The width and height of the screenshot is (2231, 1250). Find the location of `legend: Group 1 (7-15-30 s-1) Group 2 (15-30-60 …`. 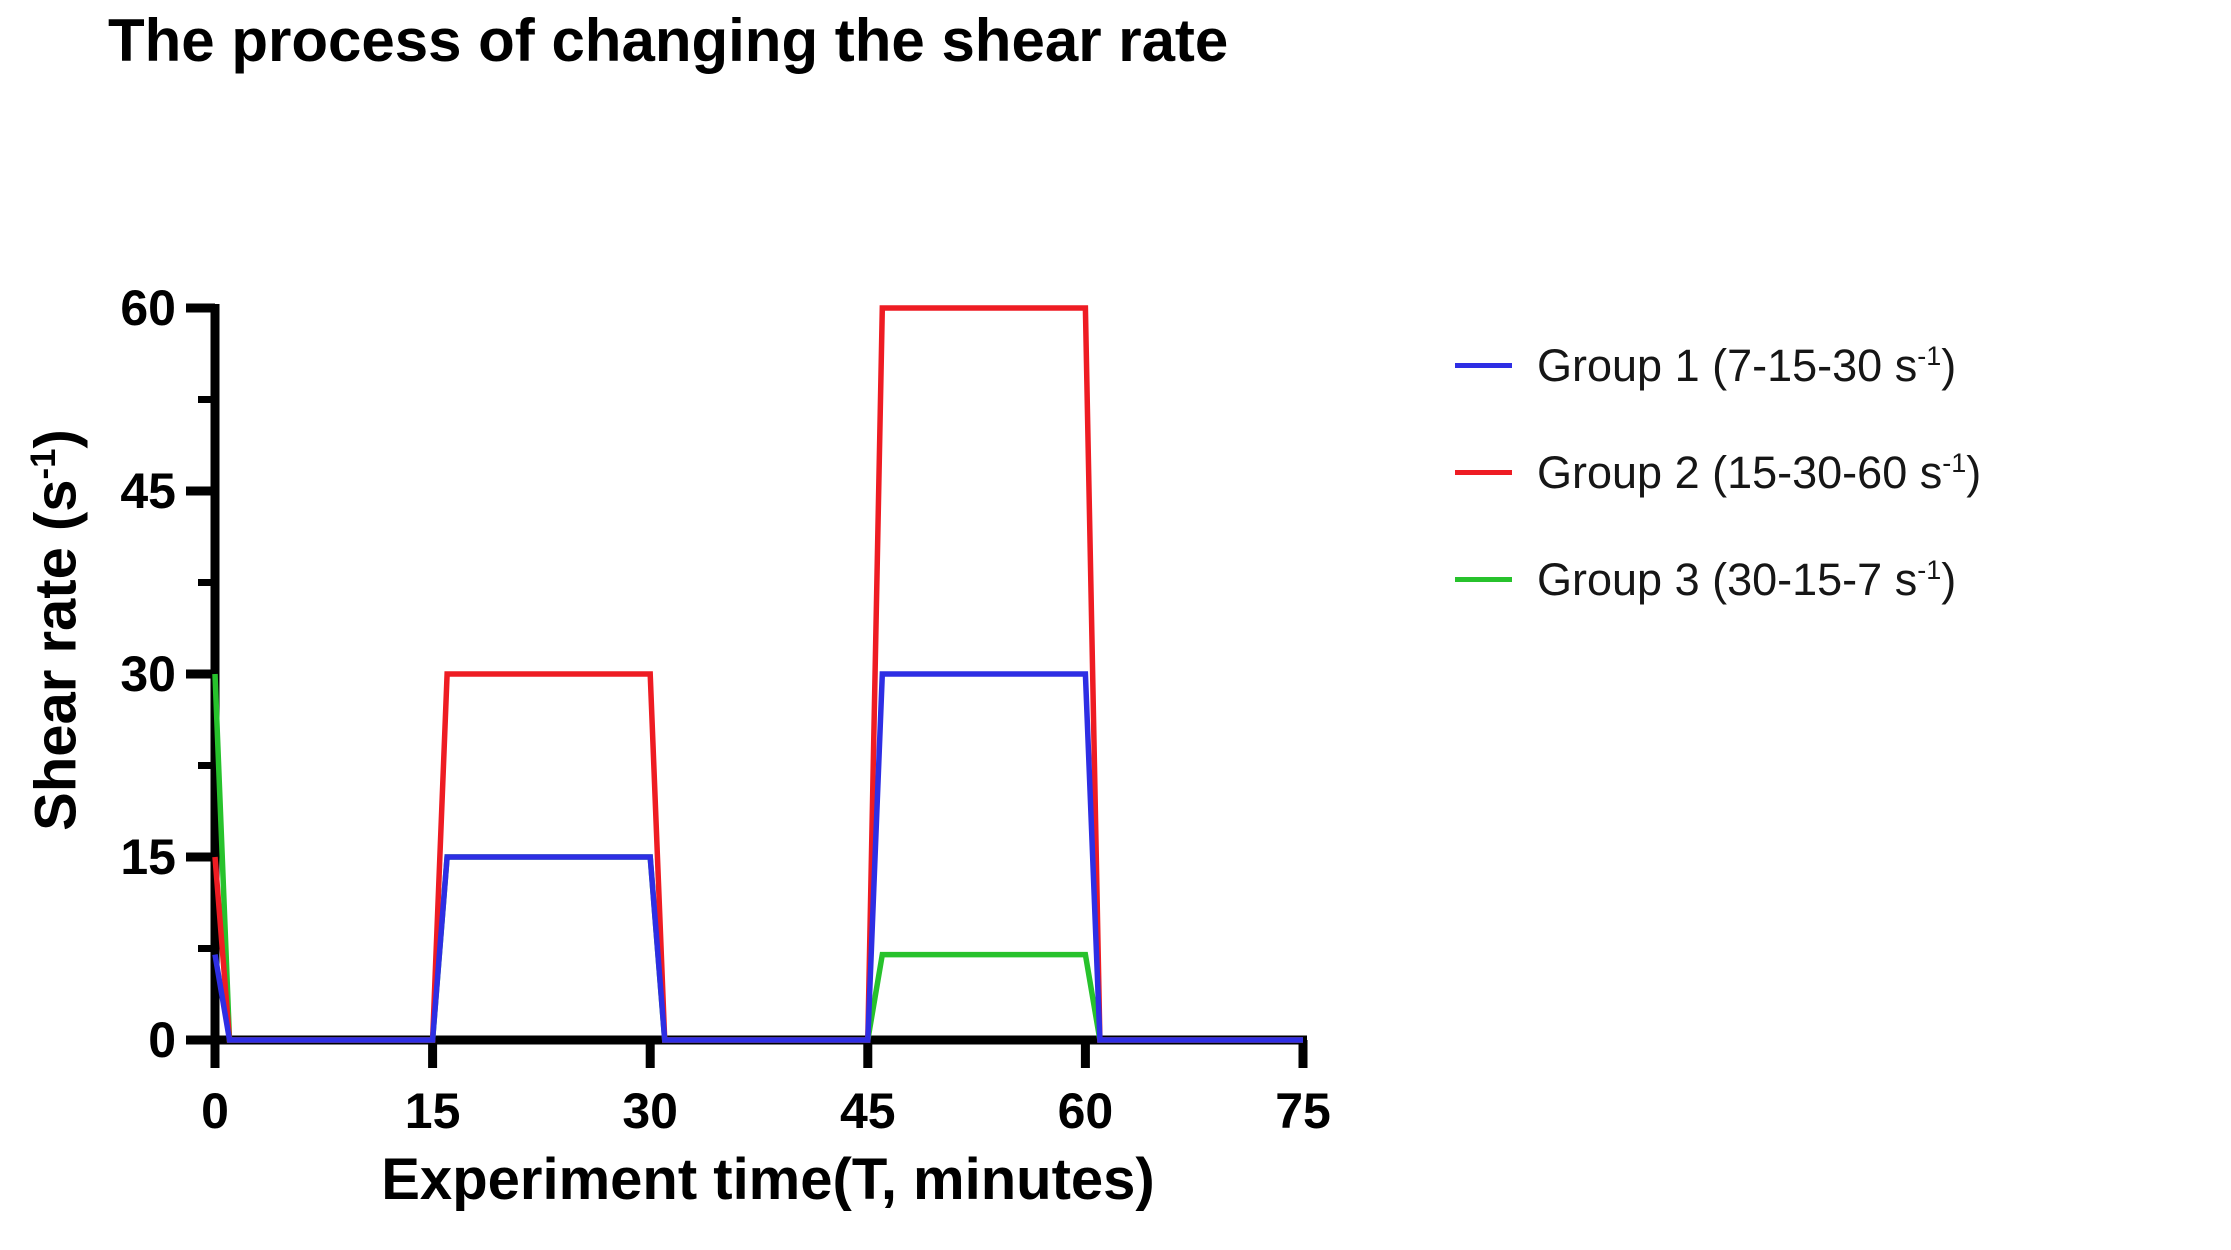

legend: Group 1 (7-15-30 s-1) Group 2 (15-30-60 … is located at coordinates (1718, 472).